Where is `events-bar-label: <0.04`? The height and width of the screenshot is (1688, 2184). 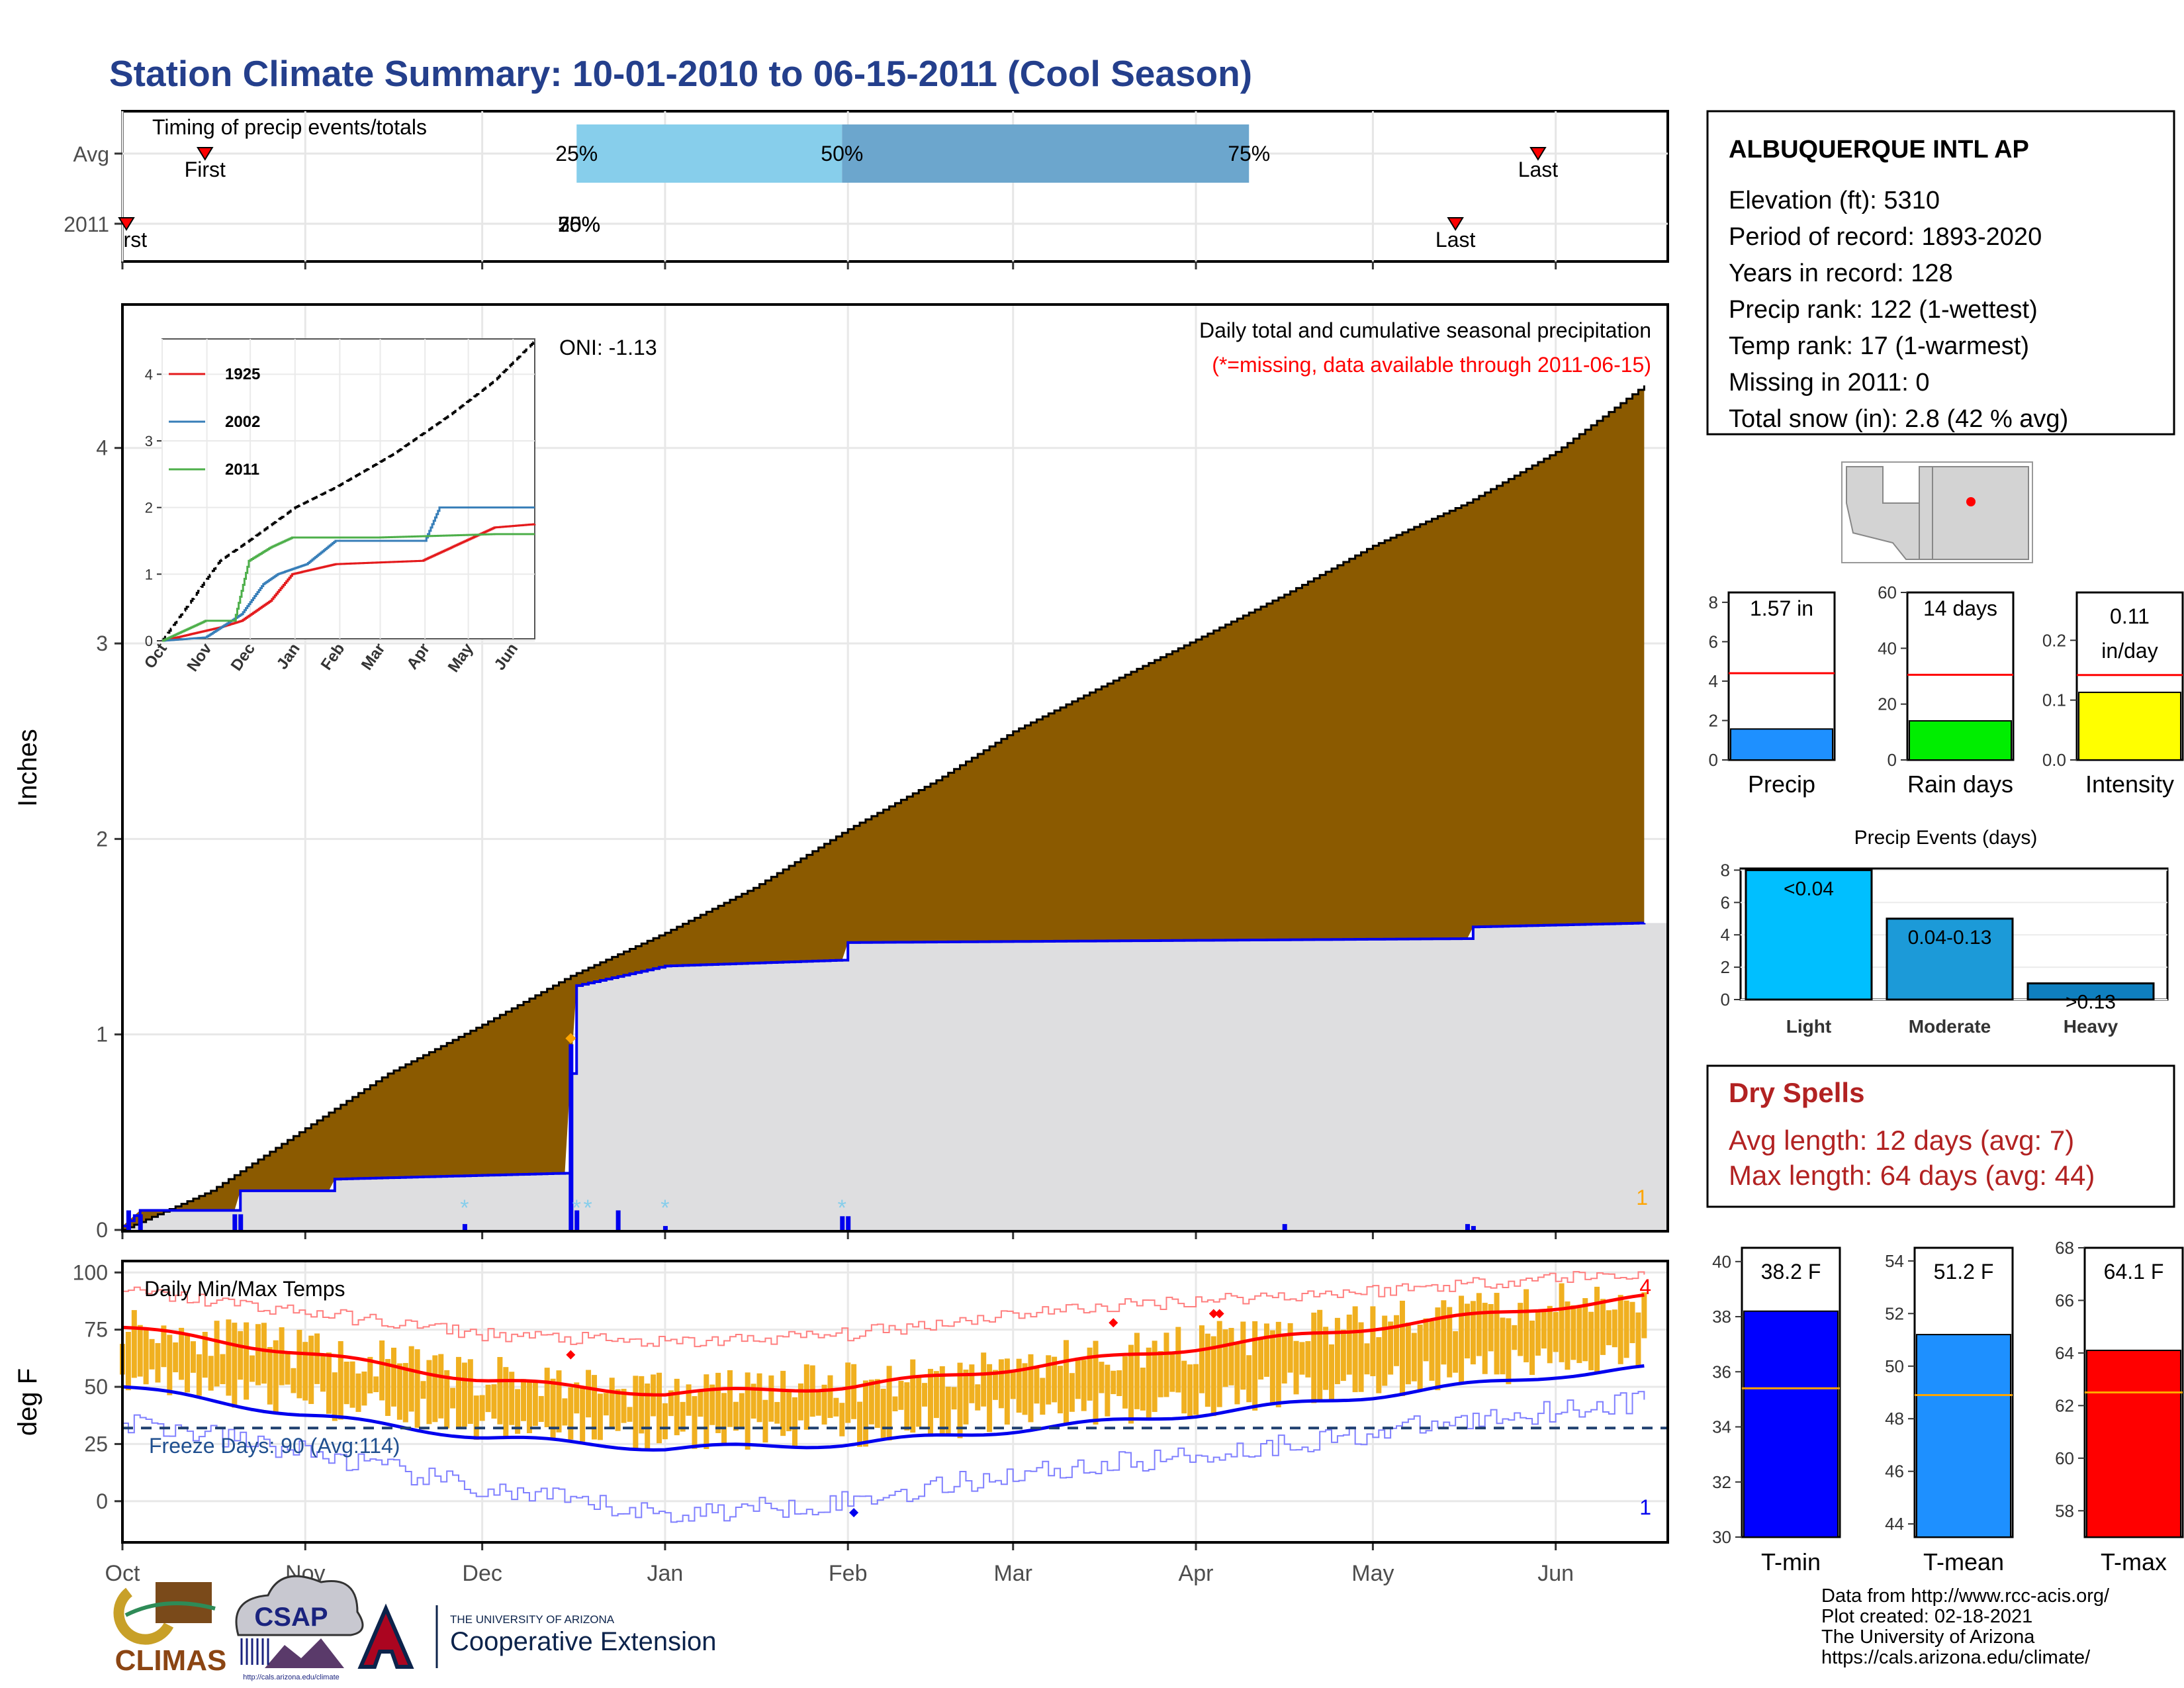
events-bar-label: <0.04 is located at coordinates (1809, 889).